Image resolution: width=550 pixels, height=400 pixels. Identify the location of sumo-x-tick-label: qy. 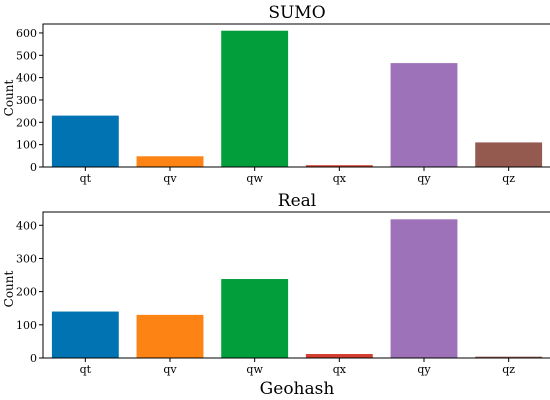
(424, 178).